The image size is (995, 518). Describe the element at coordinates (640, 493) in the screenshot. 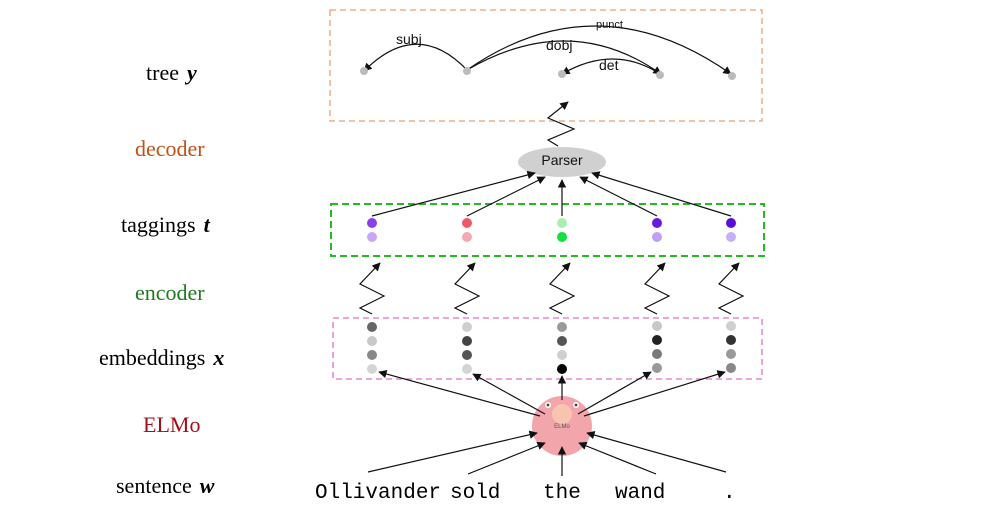

I see `word-token: wand` at that location.